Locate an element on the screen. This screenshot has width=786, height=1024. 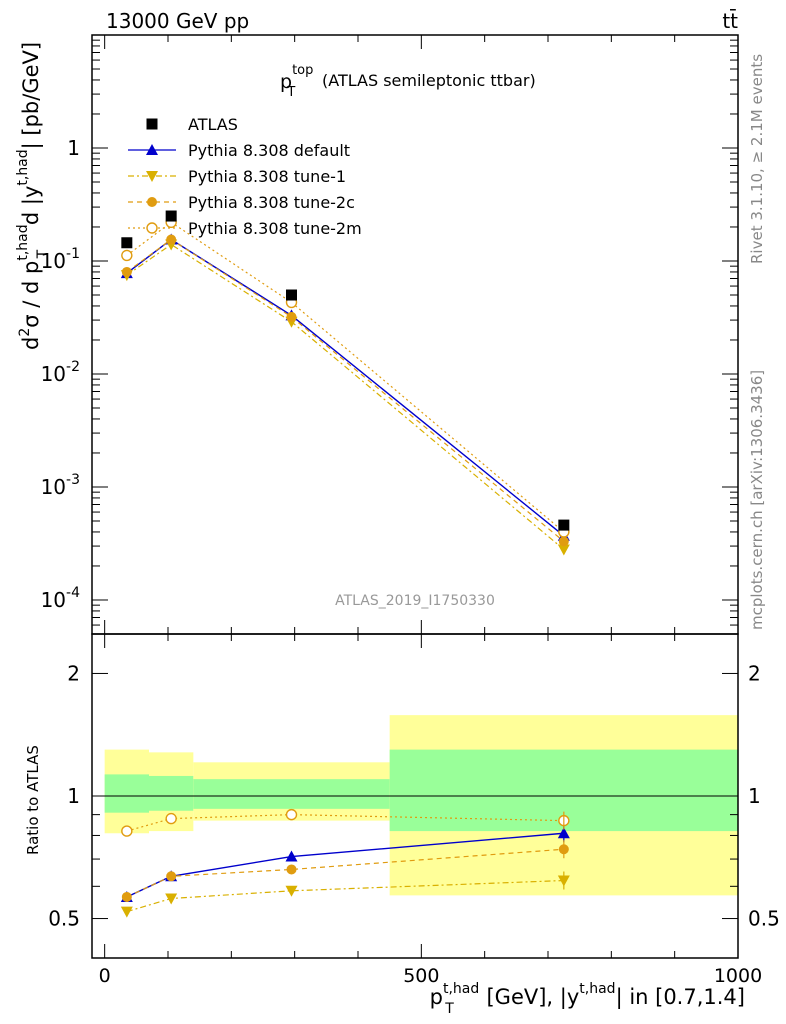
y-tick-label: 10⁻² is located at coordinates (60, 372).